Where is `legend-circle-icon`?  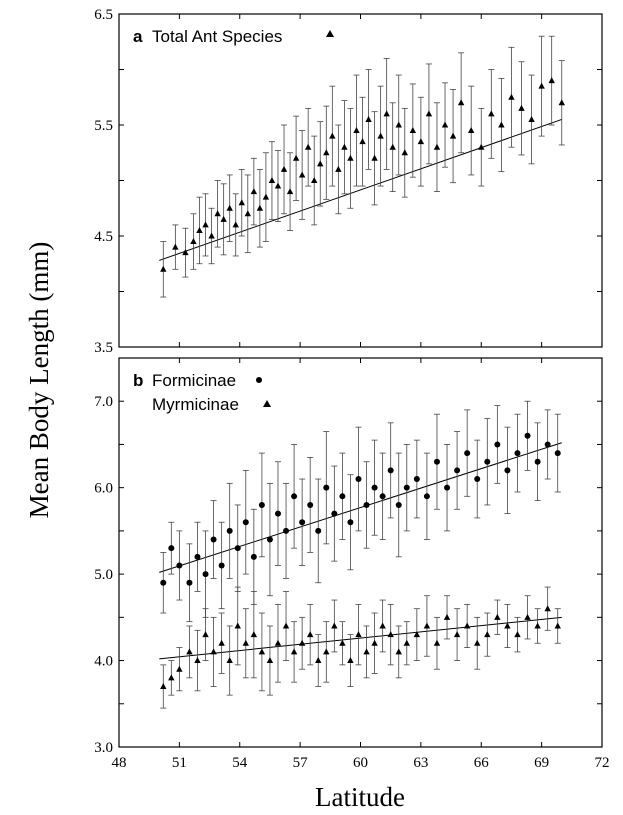
legend-circle-icon is located at coordinates (259, 380).